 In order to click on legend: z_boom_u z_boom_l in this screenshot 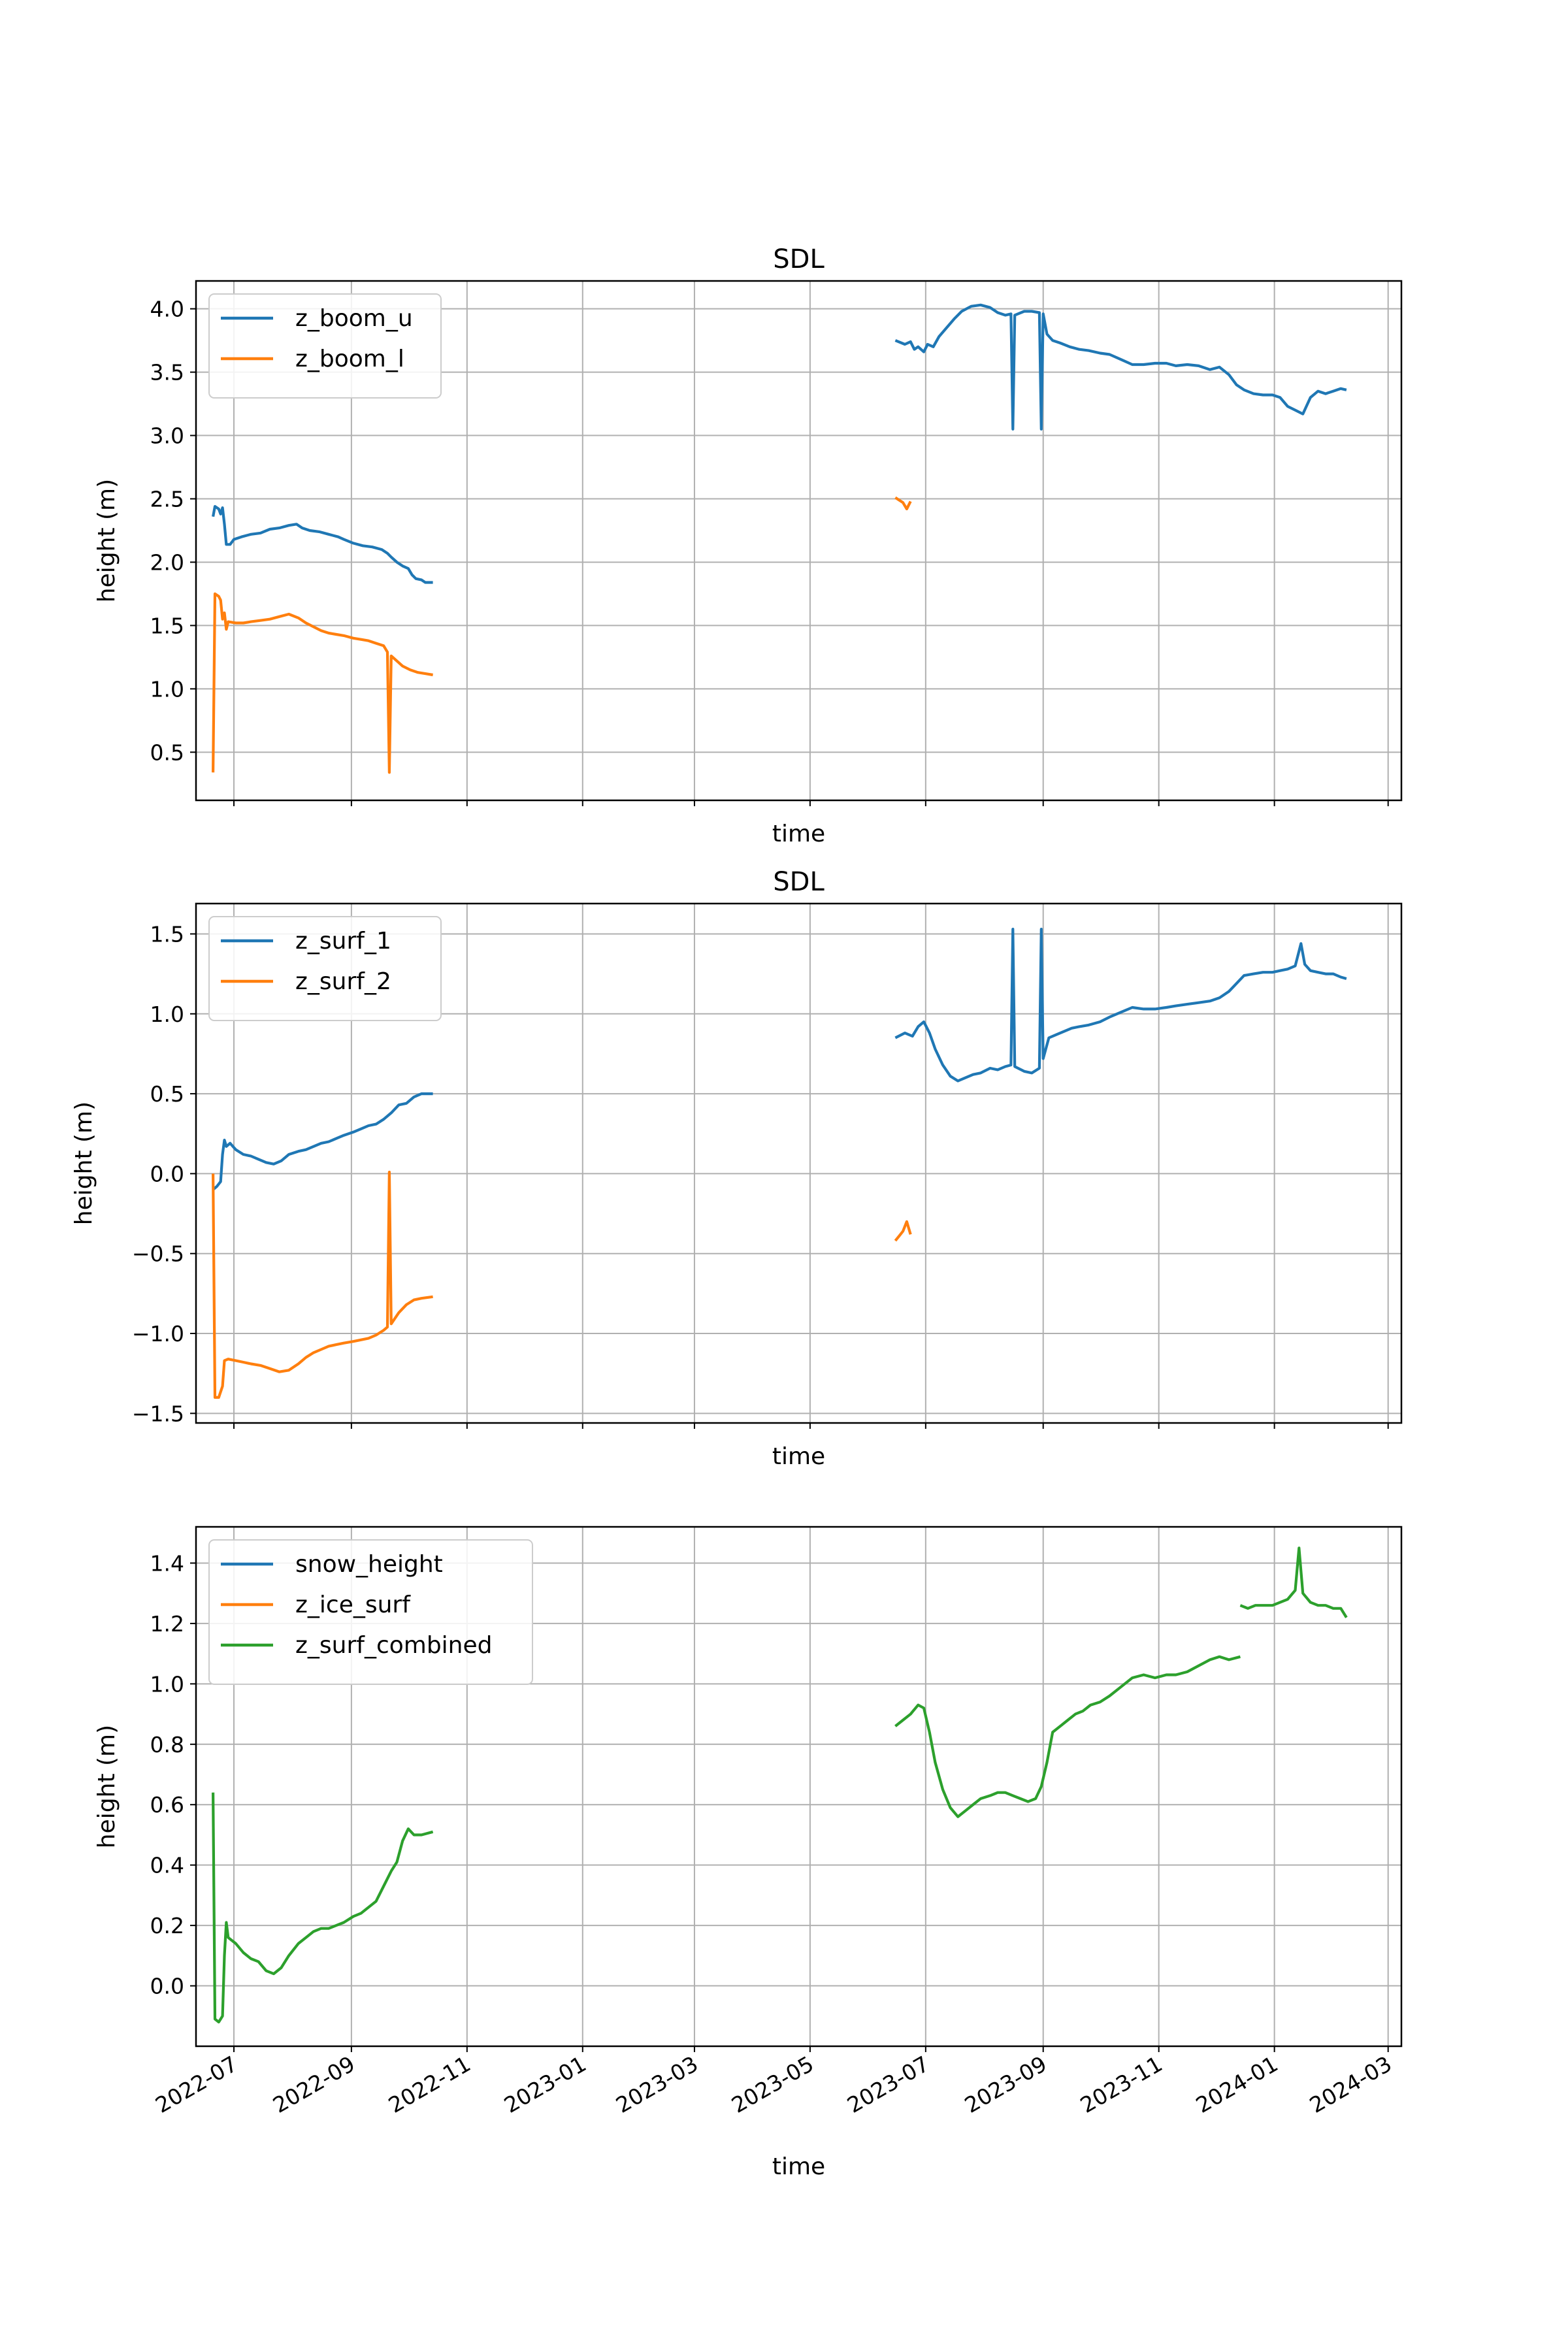, I will do `click(325, 346)`.